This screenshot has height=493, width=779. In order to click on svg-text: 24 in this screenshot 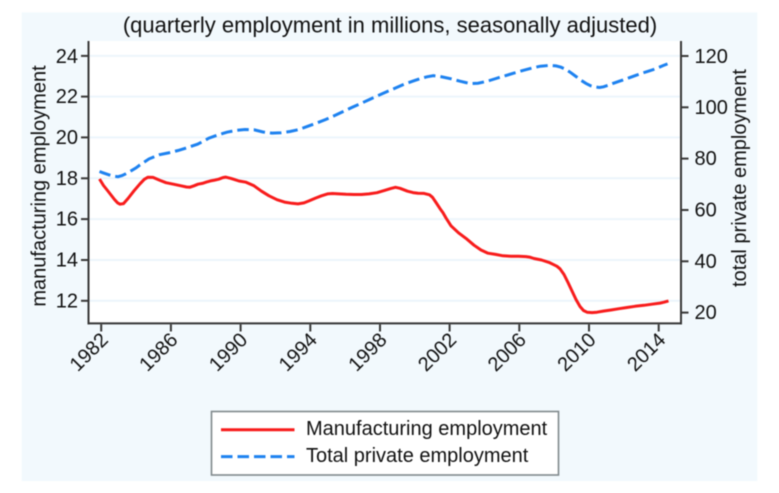, I will do `click(67, 57)`.